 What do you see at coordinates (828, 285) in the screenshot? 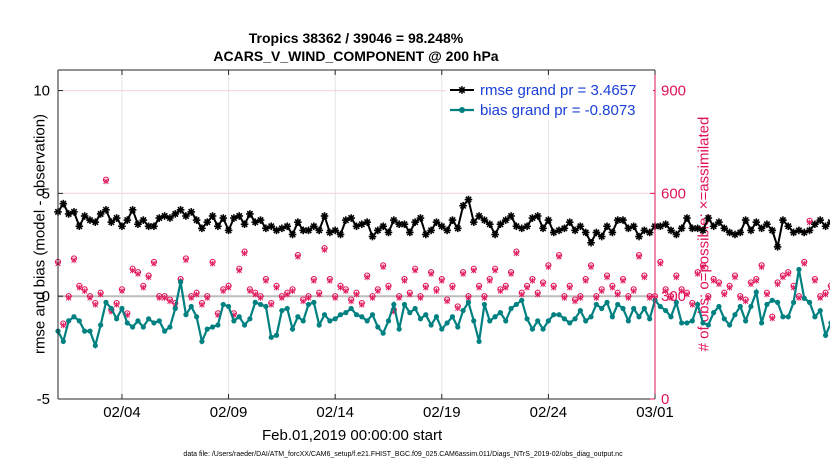
I see `obs-possible-marker` at bounding box center [828, 285].